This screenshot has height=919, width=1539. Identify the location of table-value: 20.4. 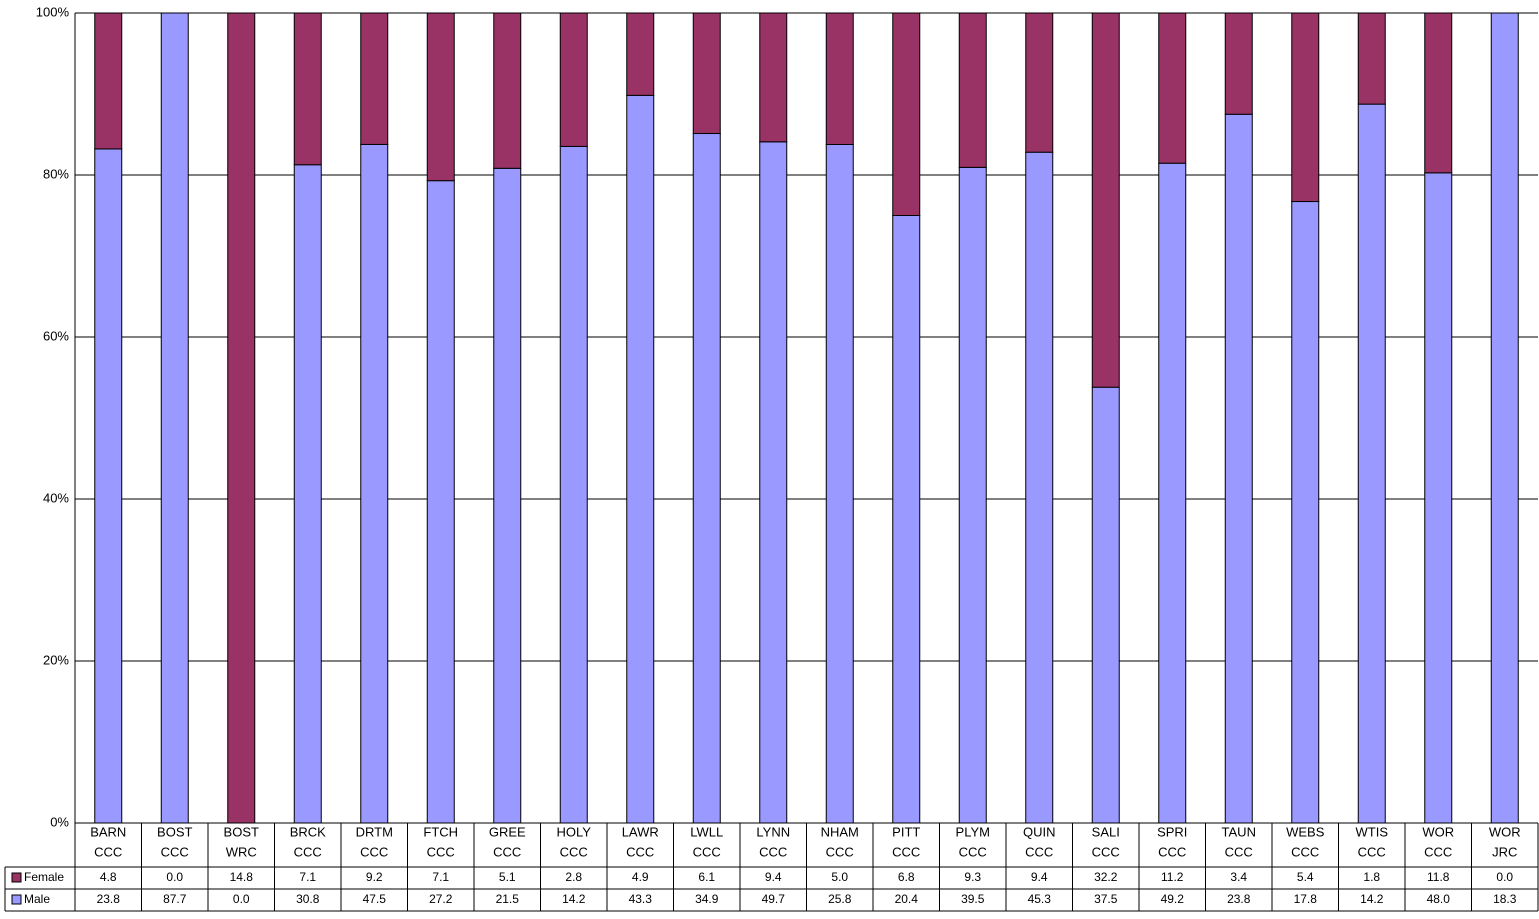
(907, 899).